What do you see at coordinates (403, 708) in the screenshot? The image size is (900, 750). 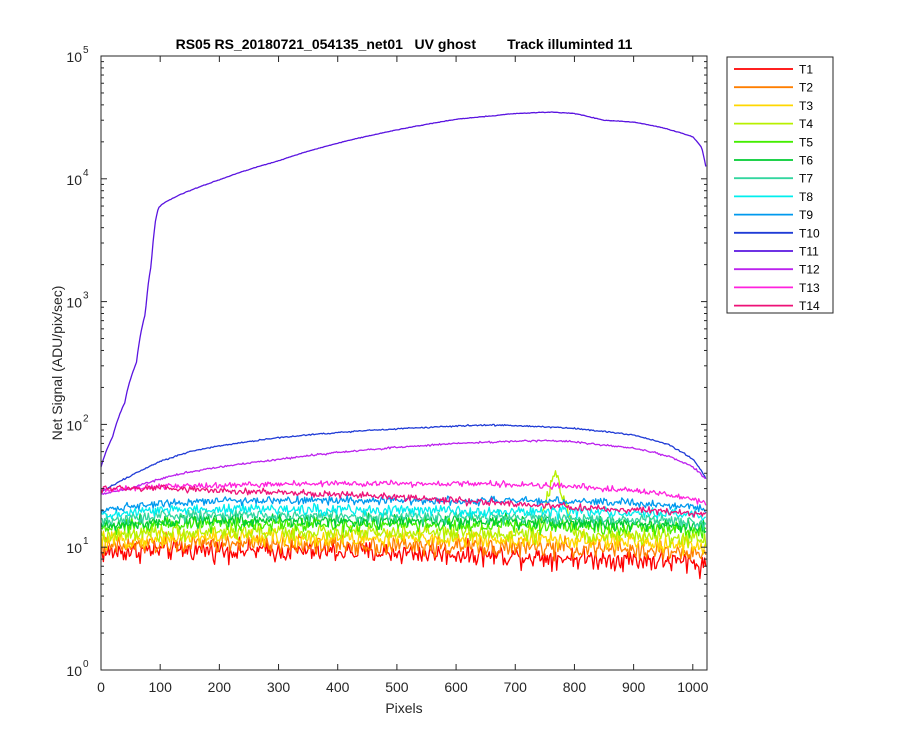 I see `x-axis-label: Pixels` at bounding box center [403, 708].